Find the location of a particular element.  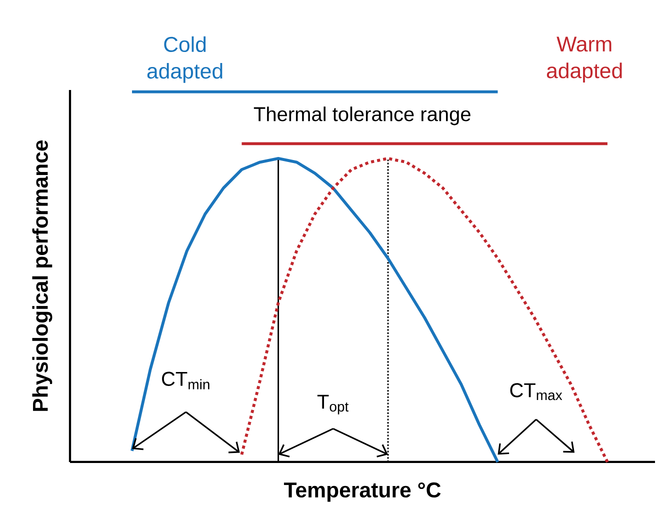

y-axis-title: Physiological performance is located at coordinates (42, 275).